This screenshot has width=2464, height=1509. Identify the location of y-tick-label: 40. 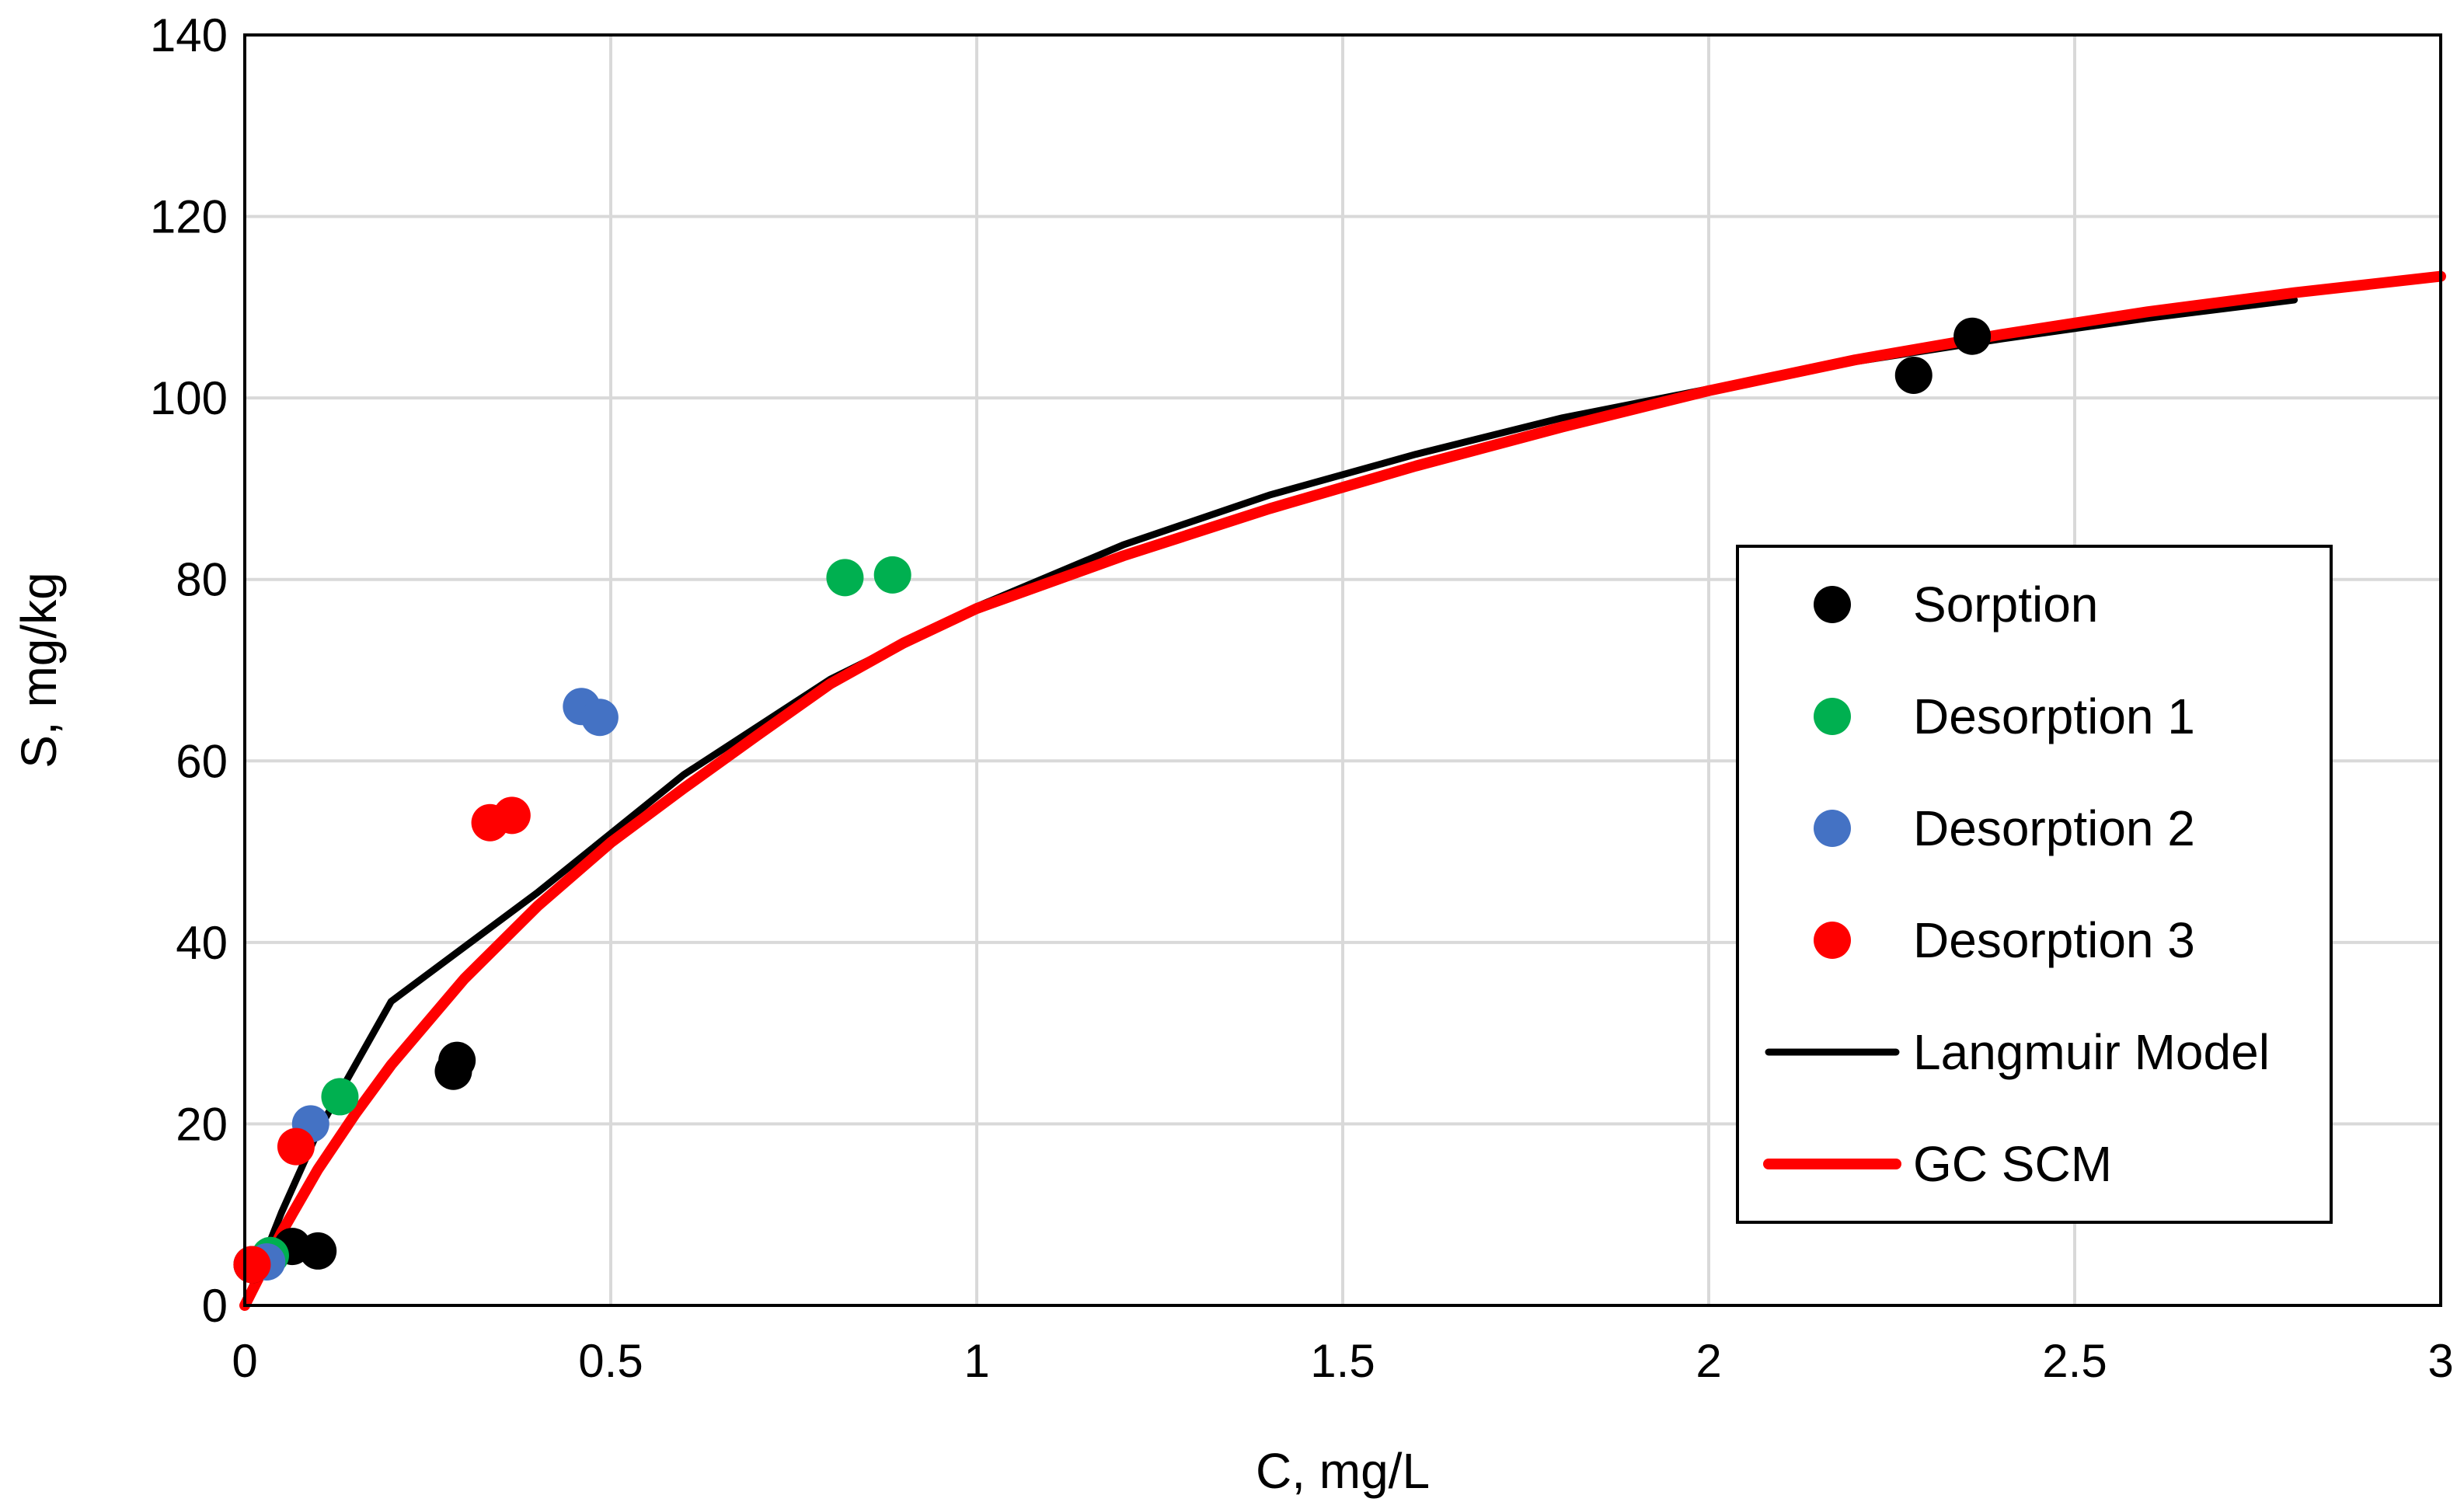
(202, 943).